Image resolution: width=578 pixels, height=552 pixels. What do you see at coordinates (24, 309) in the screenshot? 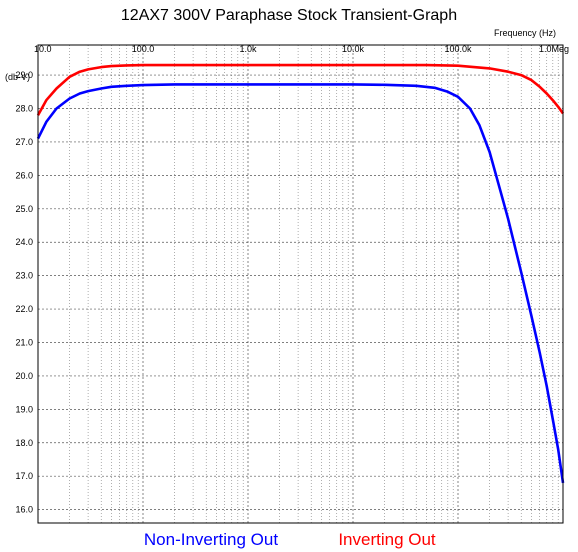
I see `y-tick-label: 22.0` at bounding box center [24, 309].